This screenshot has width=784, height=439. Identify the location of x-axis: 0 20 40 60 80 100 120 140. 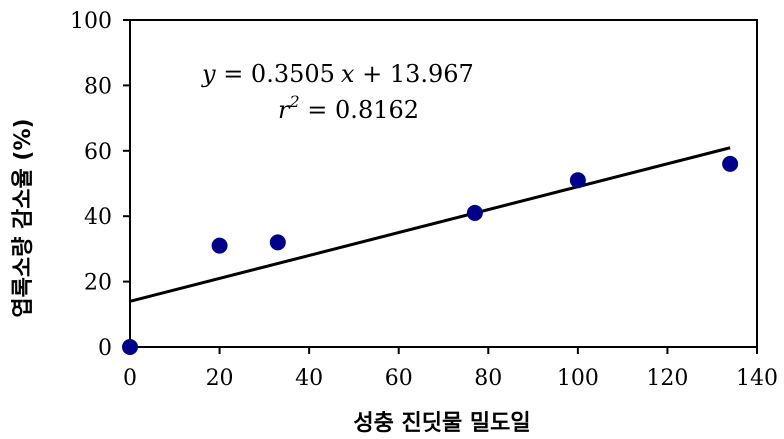
(450, 369).